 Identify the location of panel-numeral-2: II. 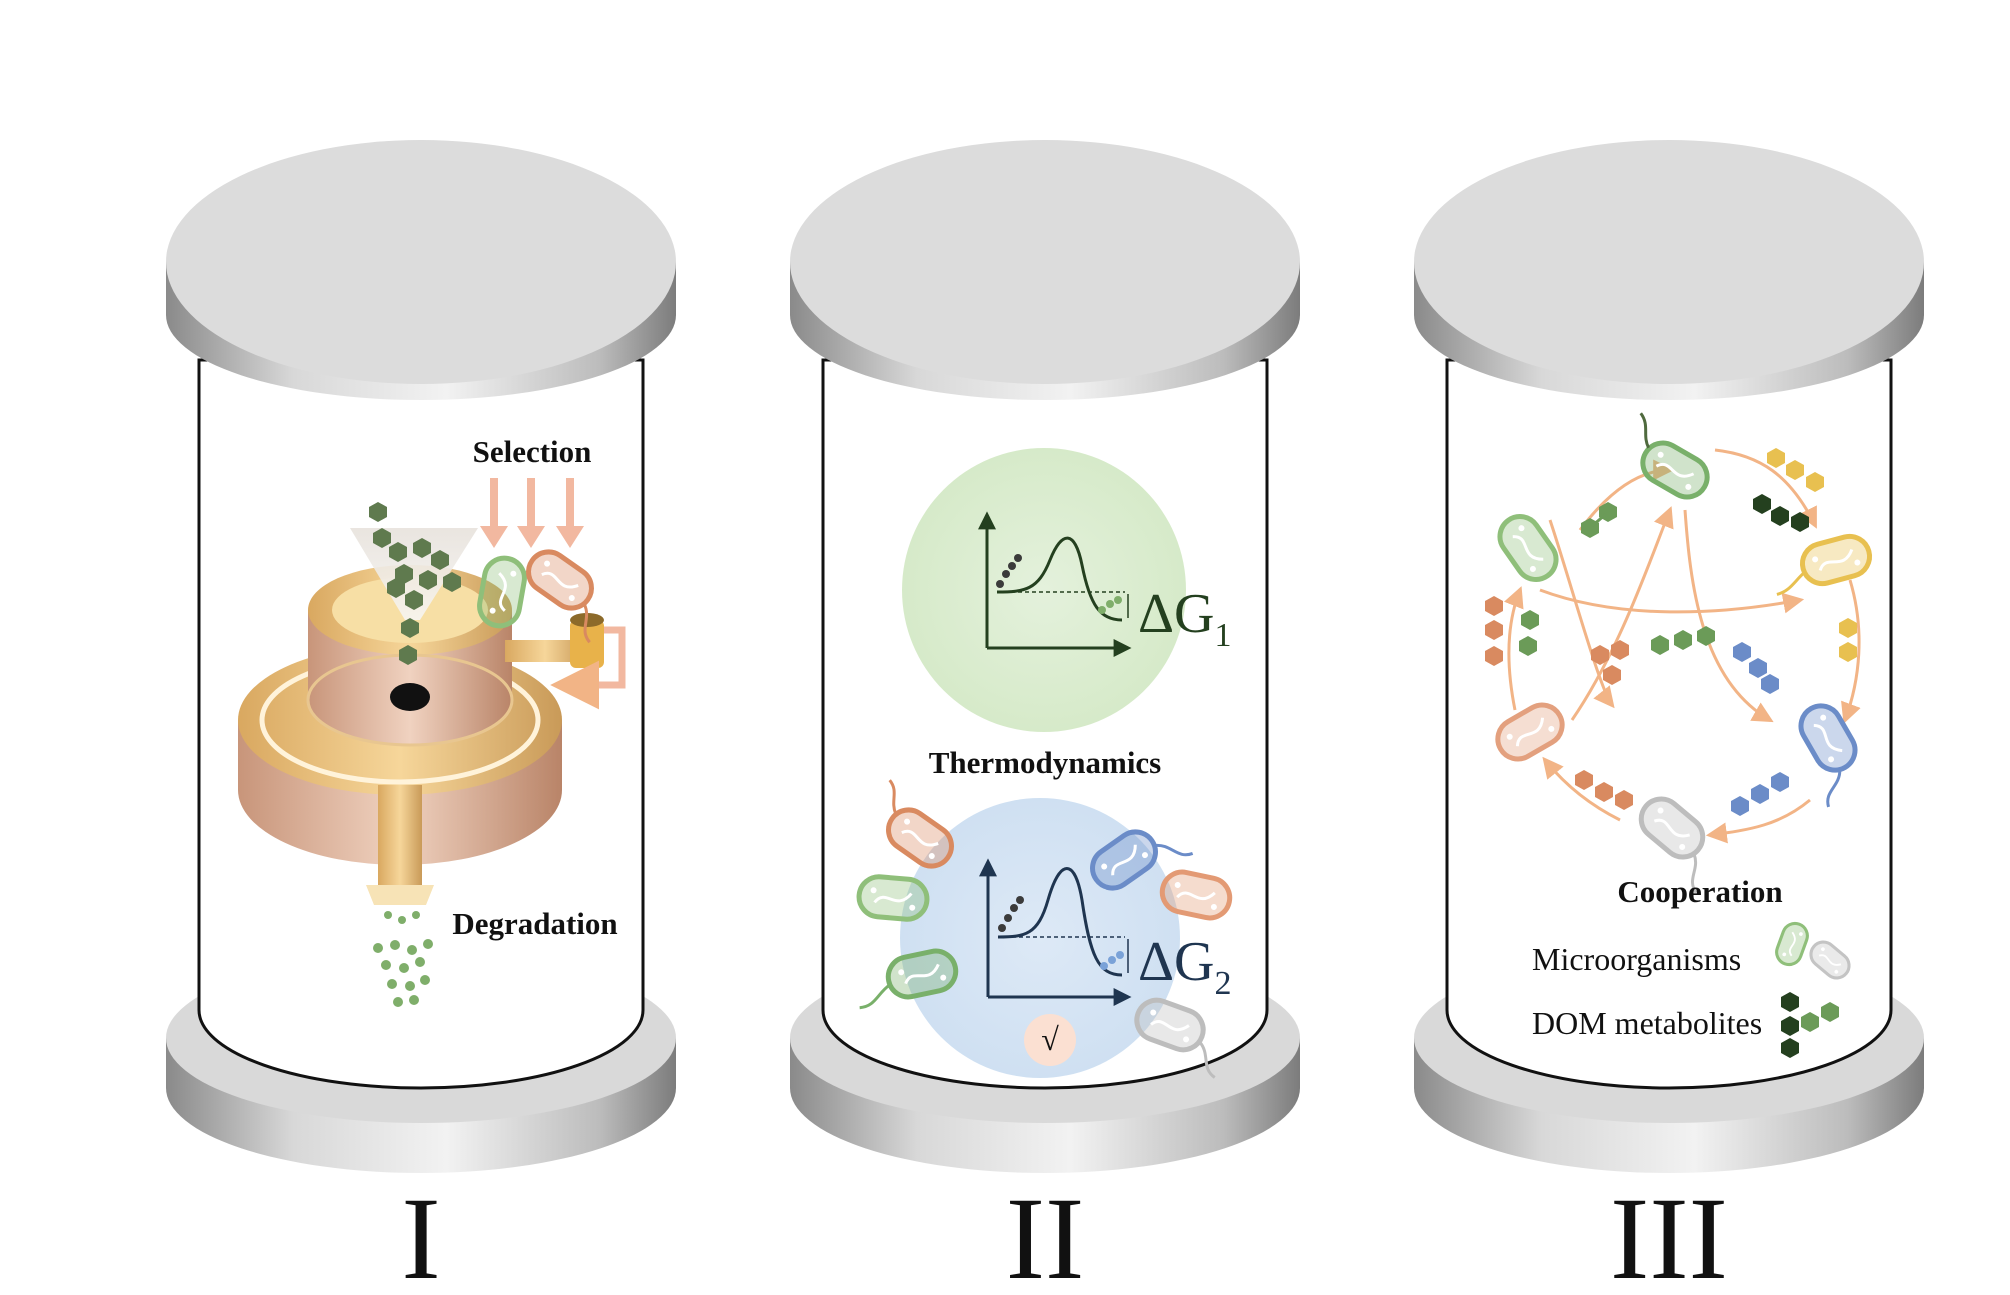
(1045, 1234).